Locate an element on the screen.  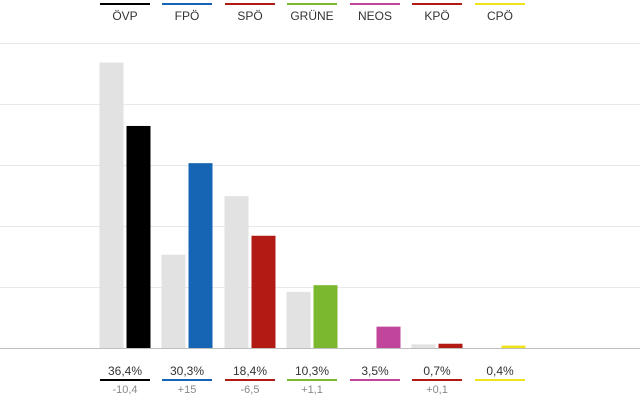
value-label: 10,3% is located at coordinates (312, 371).